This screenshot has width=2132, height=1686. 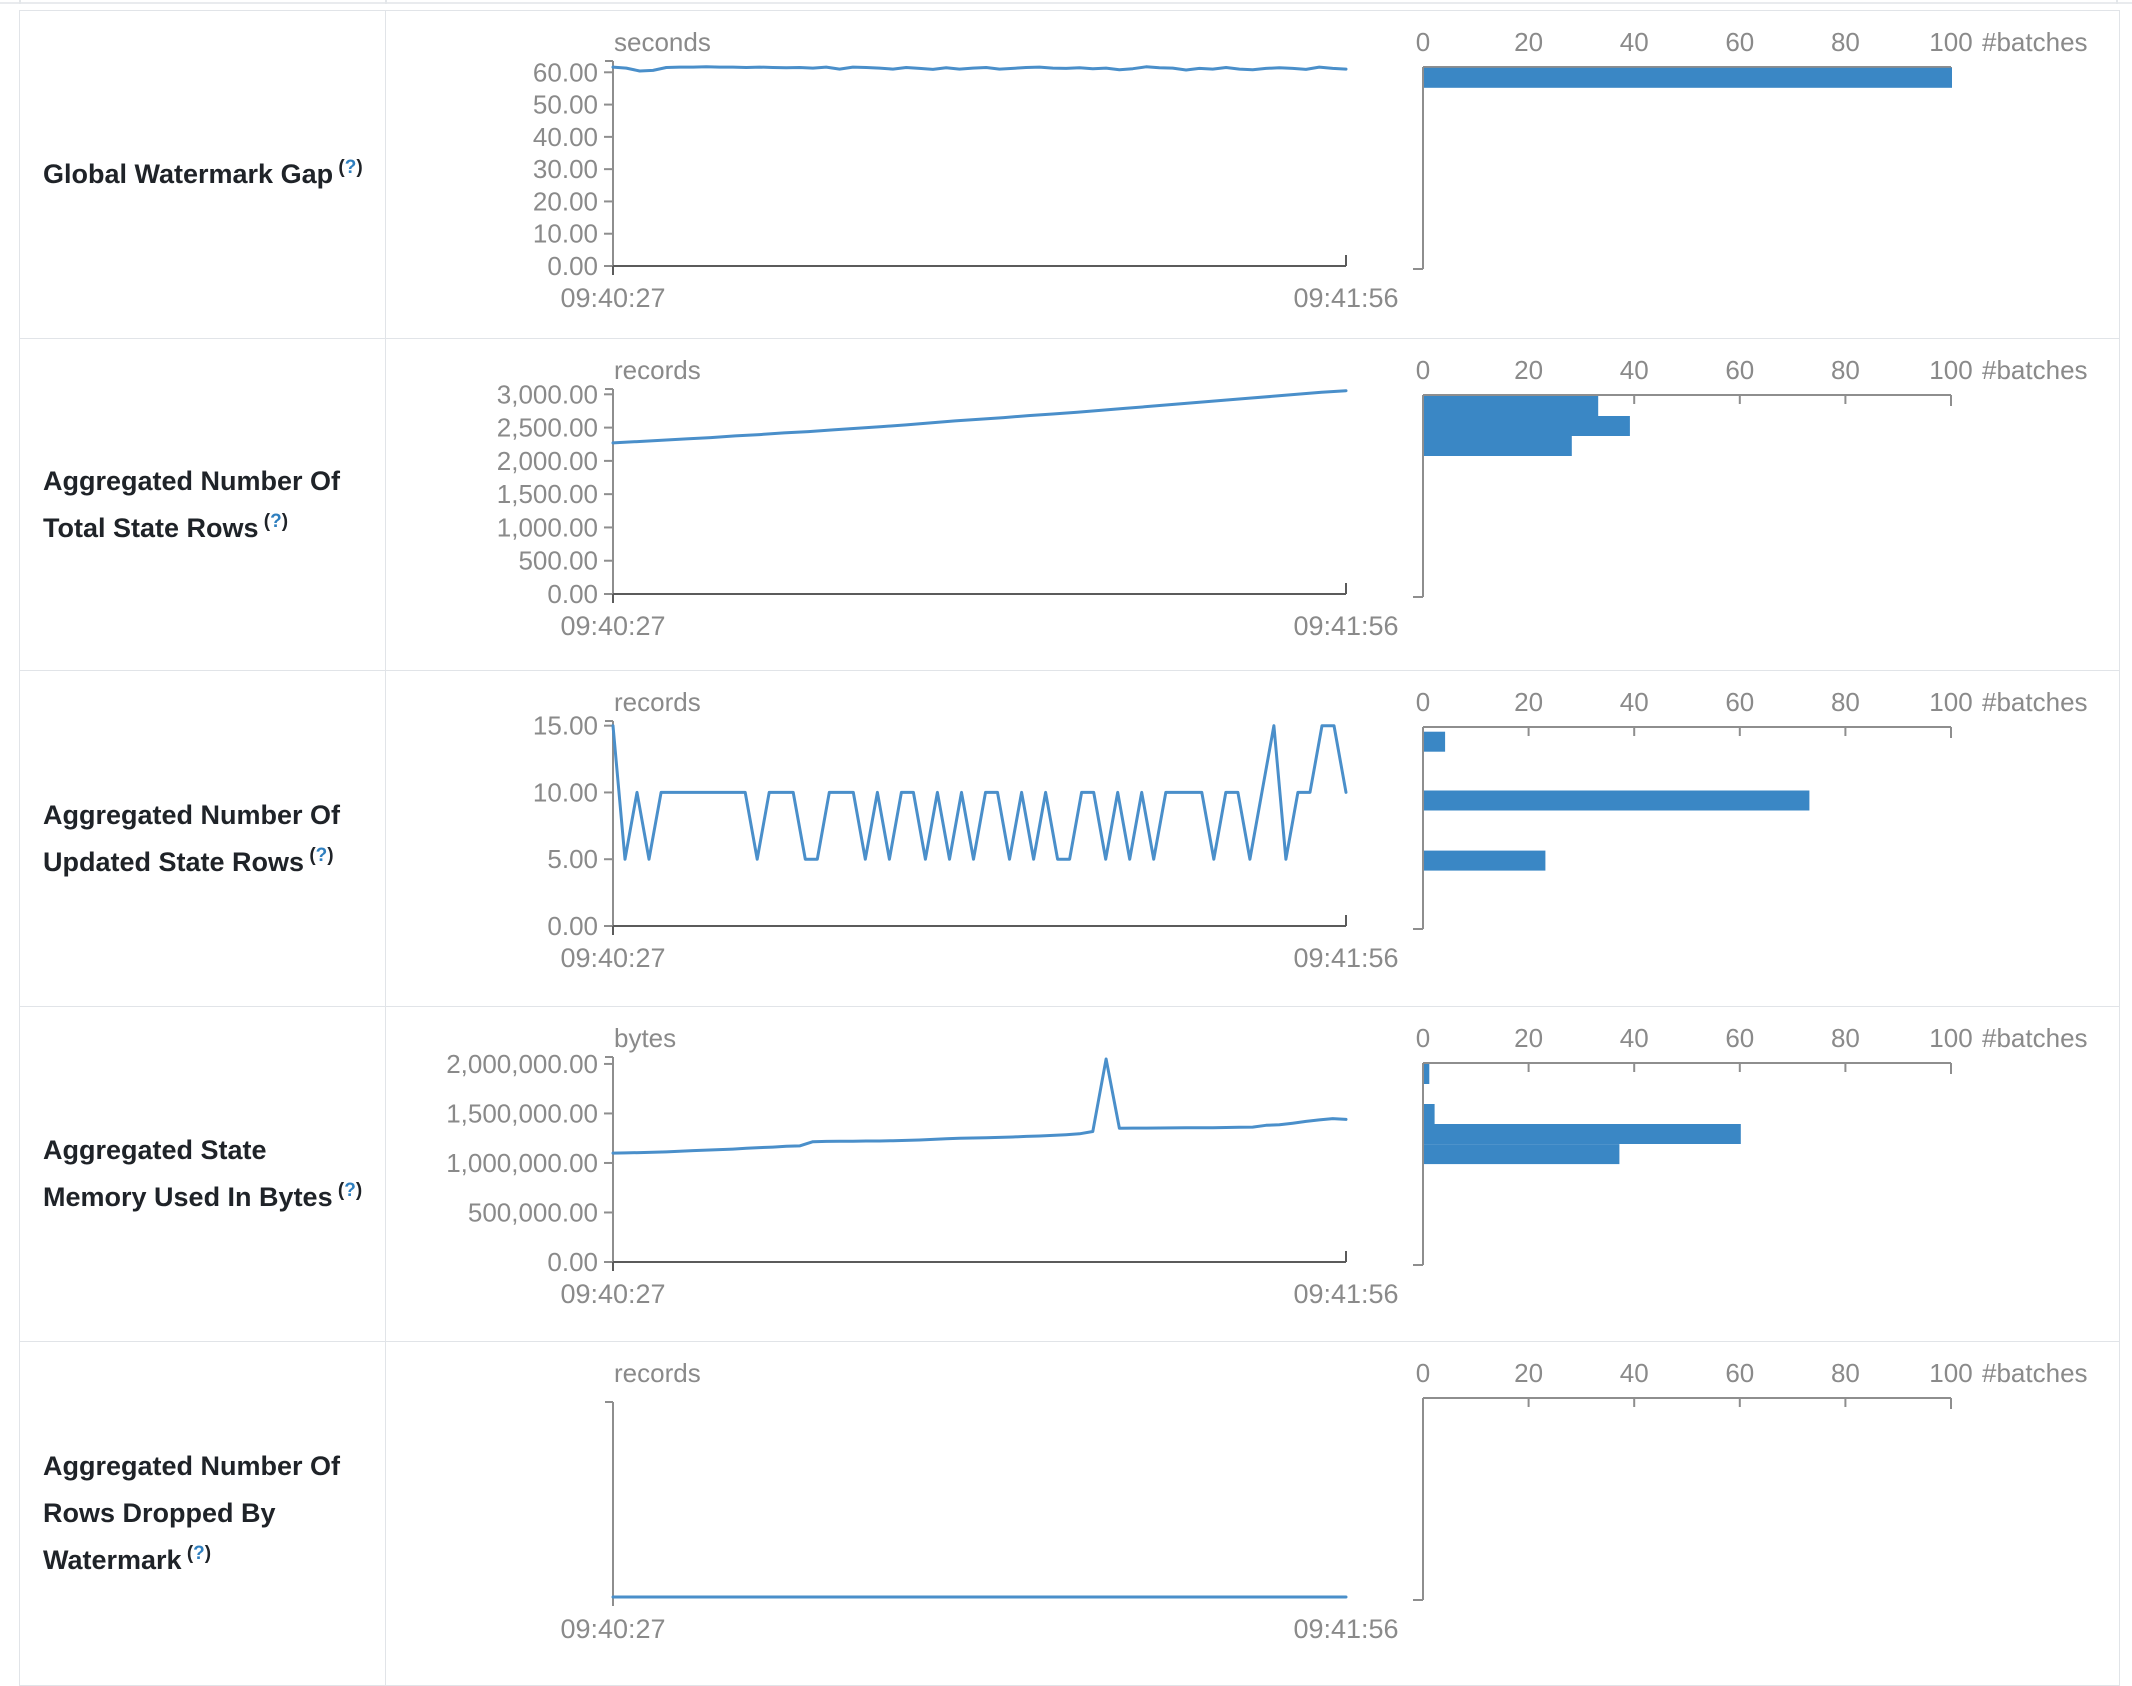 I want to click on y-tick-label: 2,500.00, so click(x=547, y=428).